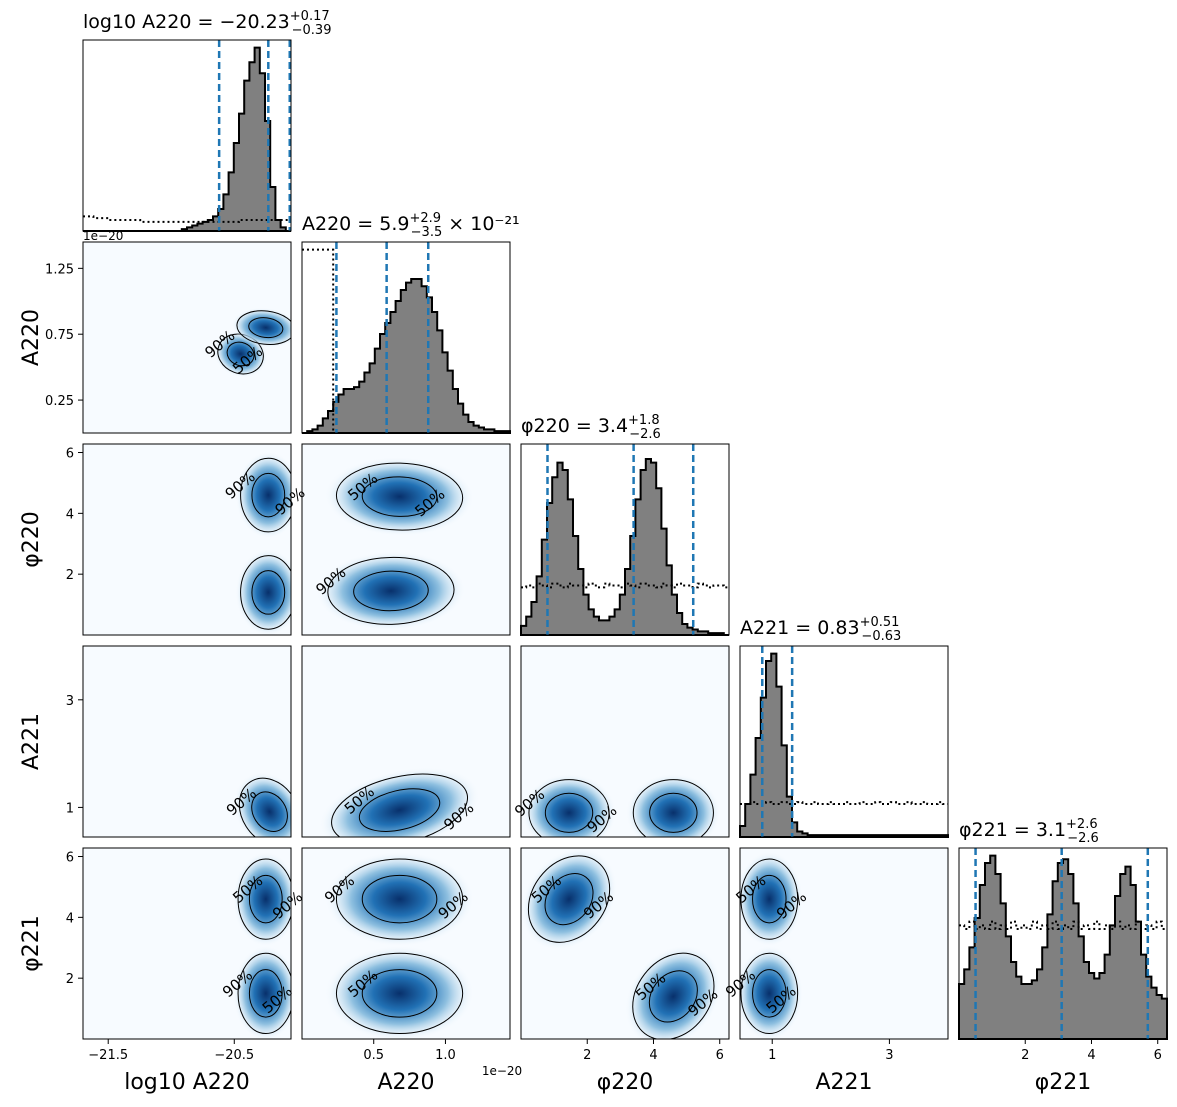 The height and width of the screenshot is (1107, 1177). Describe the element at coordinates (70, 858) in the screenshot. I see `y-tick-label: 6` at that location.